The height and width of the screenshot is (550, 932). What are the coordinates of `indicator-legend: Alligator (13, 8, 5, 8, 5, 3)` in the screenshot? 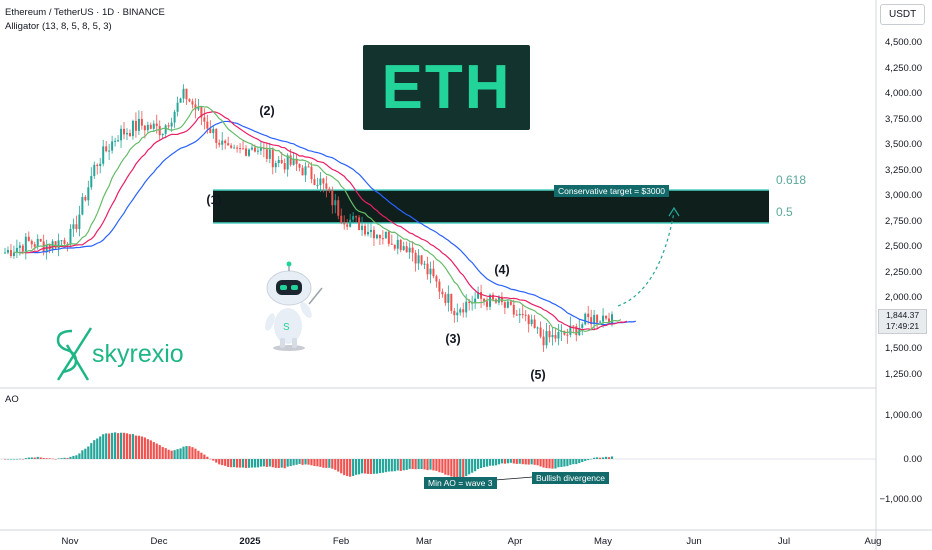 It's located at (58, 26).